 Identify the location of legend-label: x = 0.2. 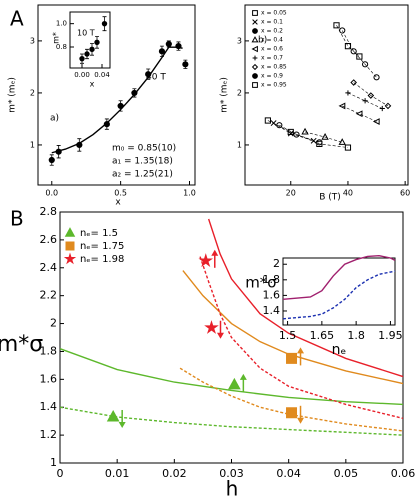
(272, 31).